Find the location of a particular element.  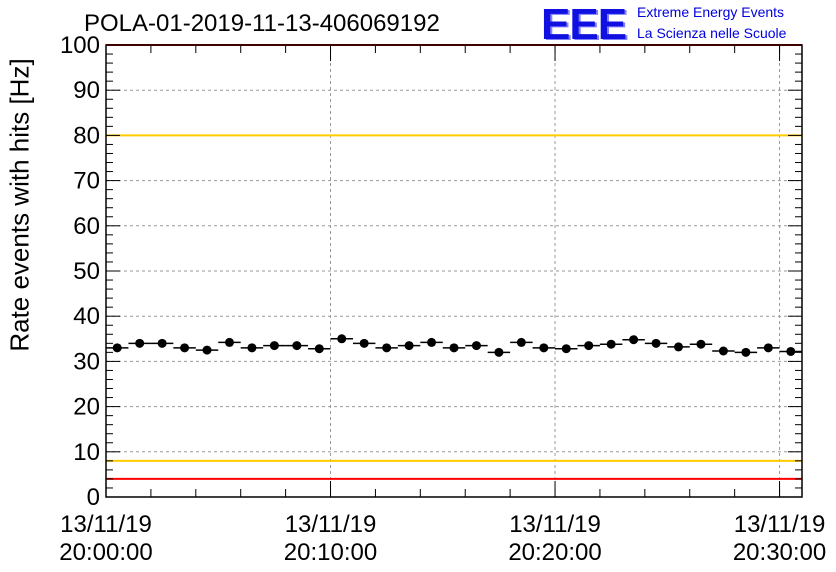

y-tick-label: 40 is located at coordinates (86, 316).